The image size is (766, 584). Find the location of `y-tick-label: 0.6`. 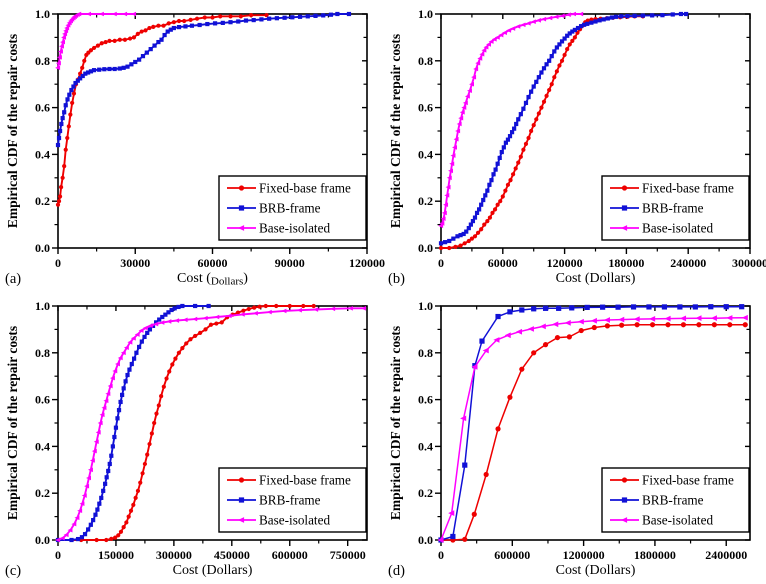

y-tick-label: 0.6 is located at coordinates (42, 400).